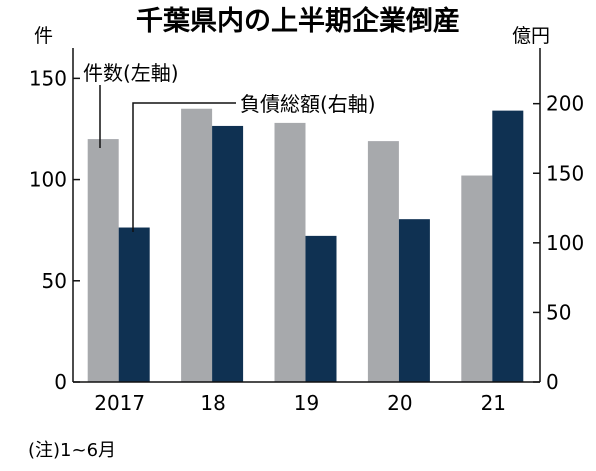  What do you see at coordinates (43, 36) in the screenshot?
I see `y-left-unit-label: 件` at bounding box center [43, 36].